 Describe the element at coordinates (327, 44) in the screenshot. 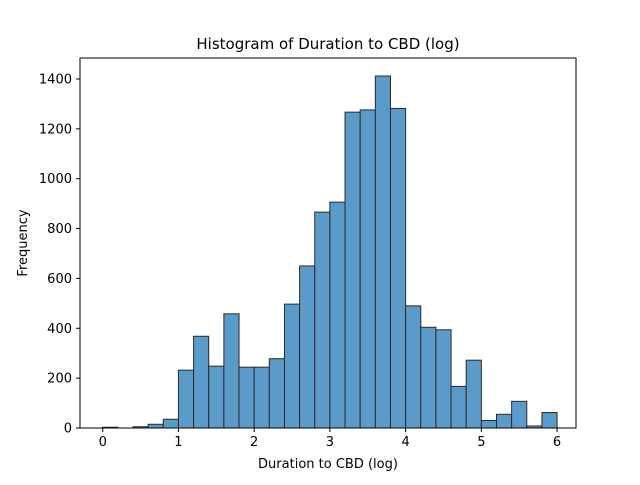

I see `chart-title: Histogram of Duration to CBD (log)` at that location.